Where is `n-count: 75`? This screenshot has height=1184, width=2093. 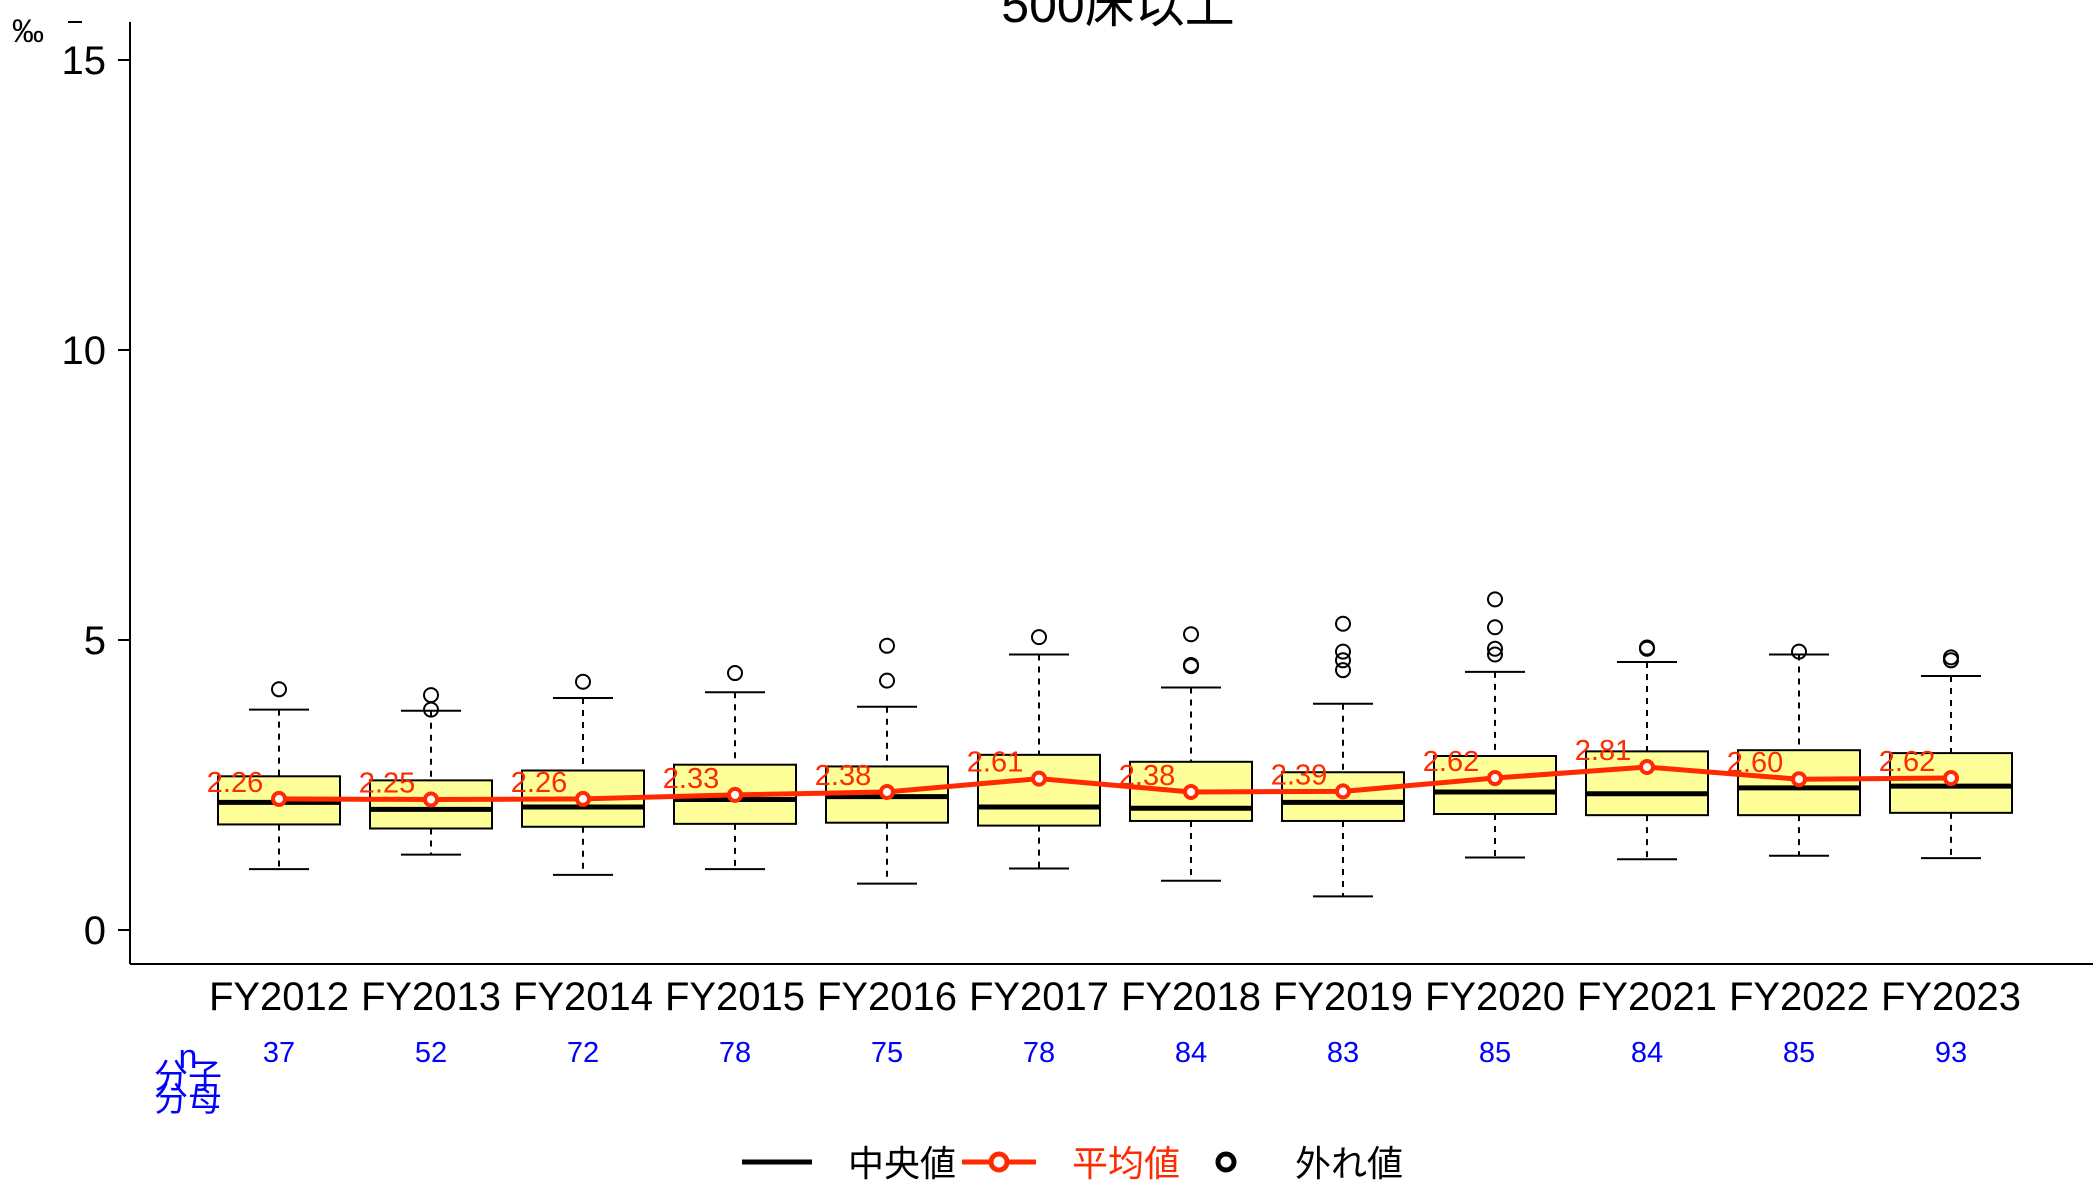 n-count: 75 is located at coordinates (887, 1053).